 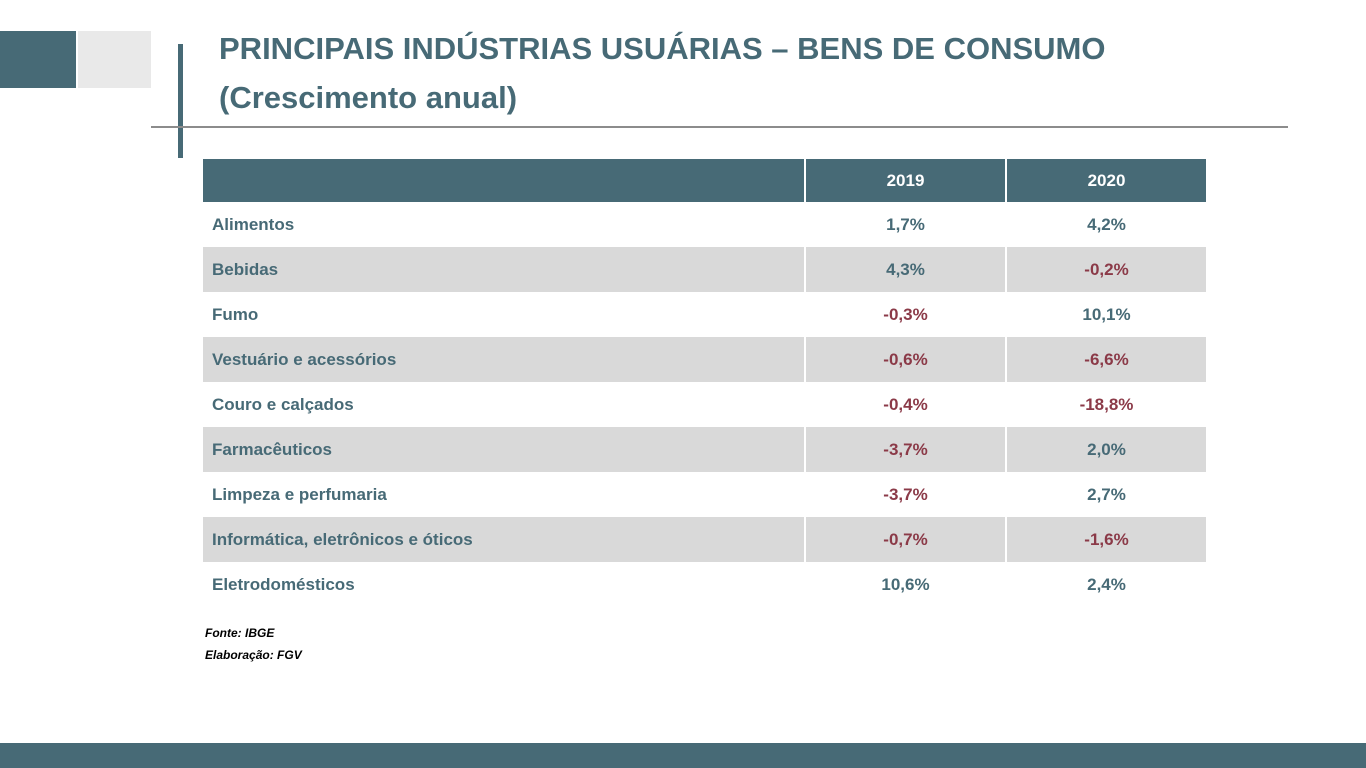 What do you see at coordinates (1105, 269) in the screenshot?
I see `value-2020: -0,2%` at bounding box center [1105, 269].